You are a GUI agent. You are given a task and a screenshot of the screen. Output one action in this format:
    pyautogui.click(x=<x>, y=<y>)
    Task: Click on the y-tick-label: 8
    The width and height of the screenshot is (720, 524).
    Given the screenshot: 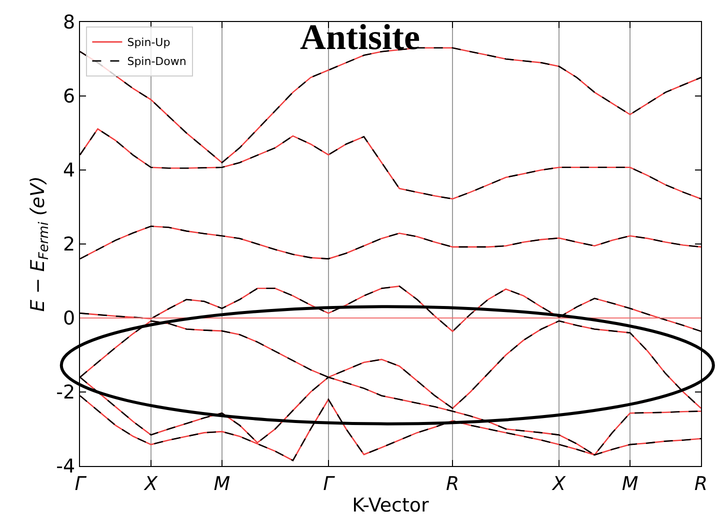 What is the action you would take?
    pyautogui.click(x=69, y=23)
    